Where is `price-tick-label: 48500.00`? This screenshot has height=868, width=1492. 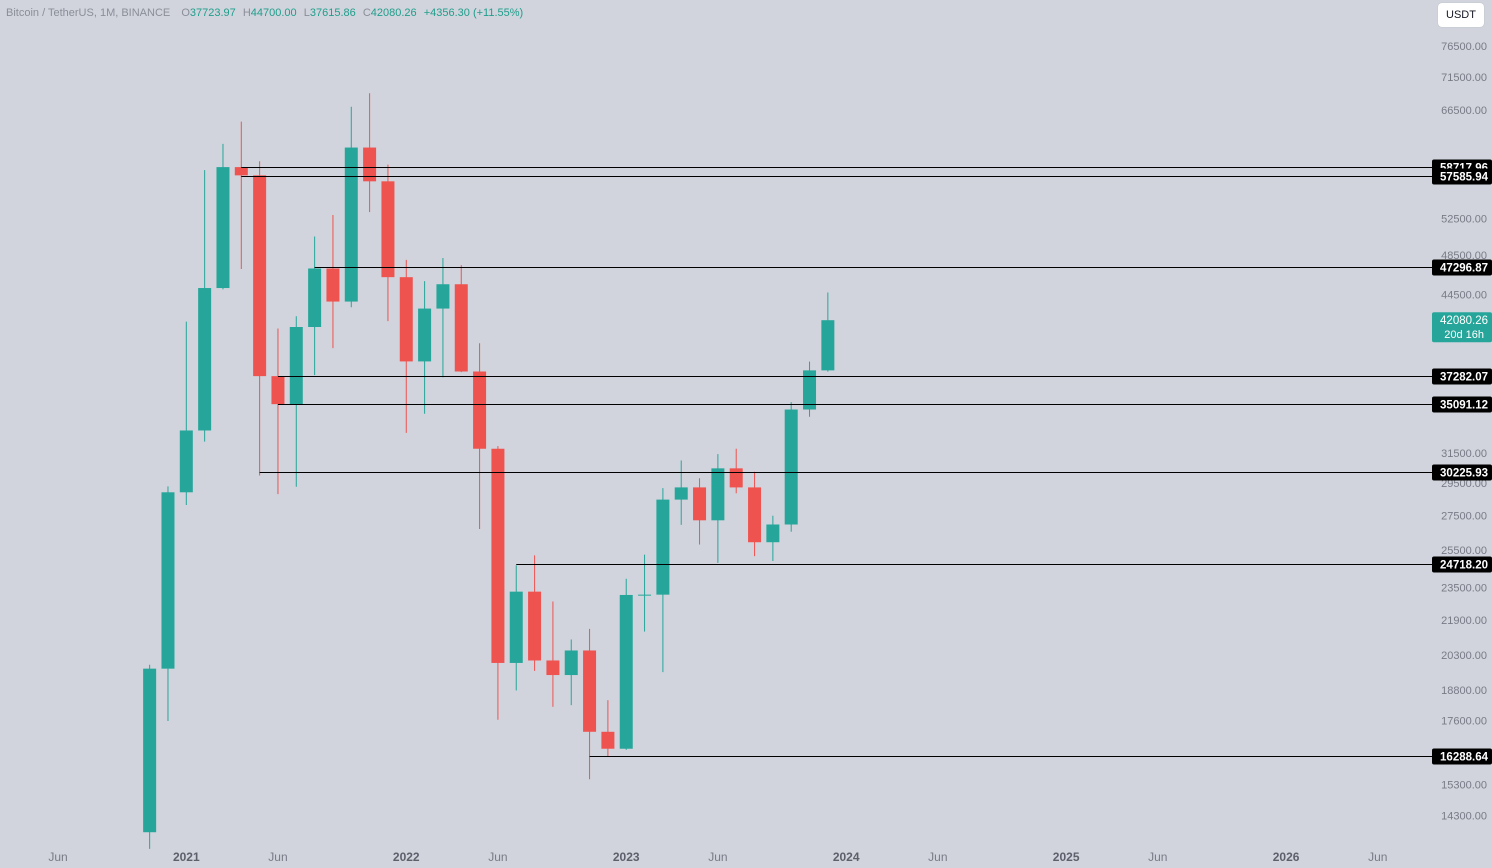
price-tick-label: 48500.00 is located at coordinates (1464, 256).